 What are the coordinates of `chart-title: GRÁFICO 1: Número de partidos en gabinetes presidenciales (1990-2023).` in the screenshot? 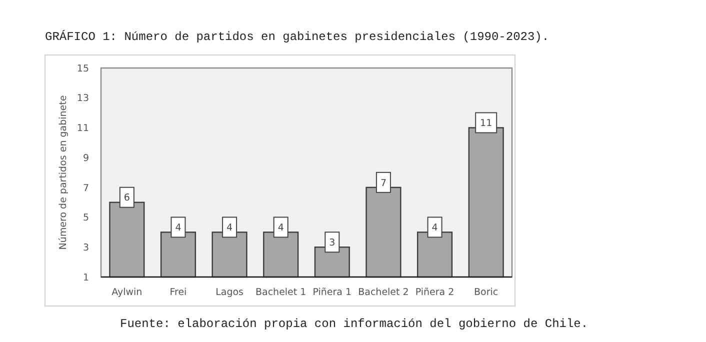 It's located at (297, 37).